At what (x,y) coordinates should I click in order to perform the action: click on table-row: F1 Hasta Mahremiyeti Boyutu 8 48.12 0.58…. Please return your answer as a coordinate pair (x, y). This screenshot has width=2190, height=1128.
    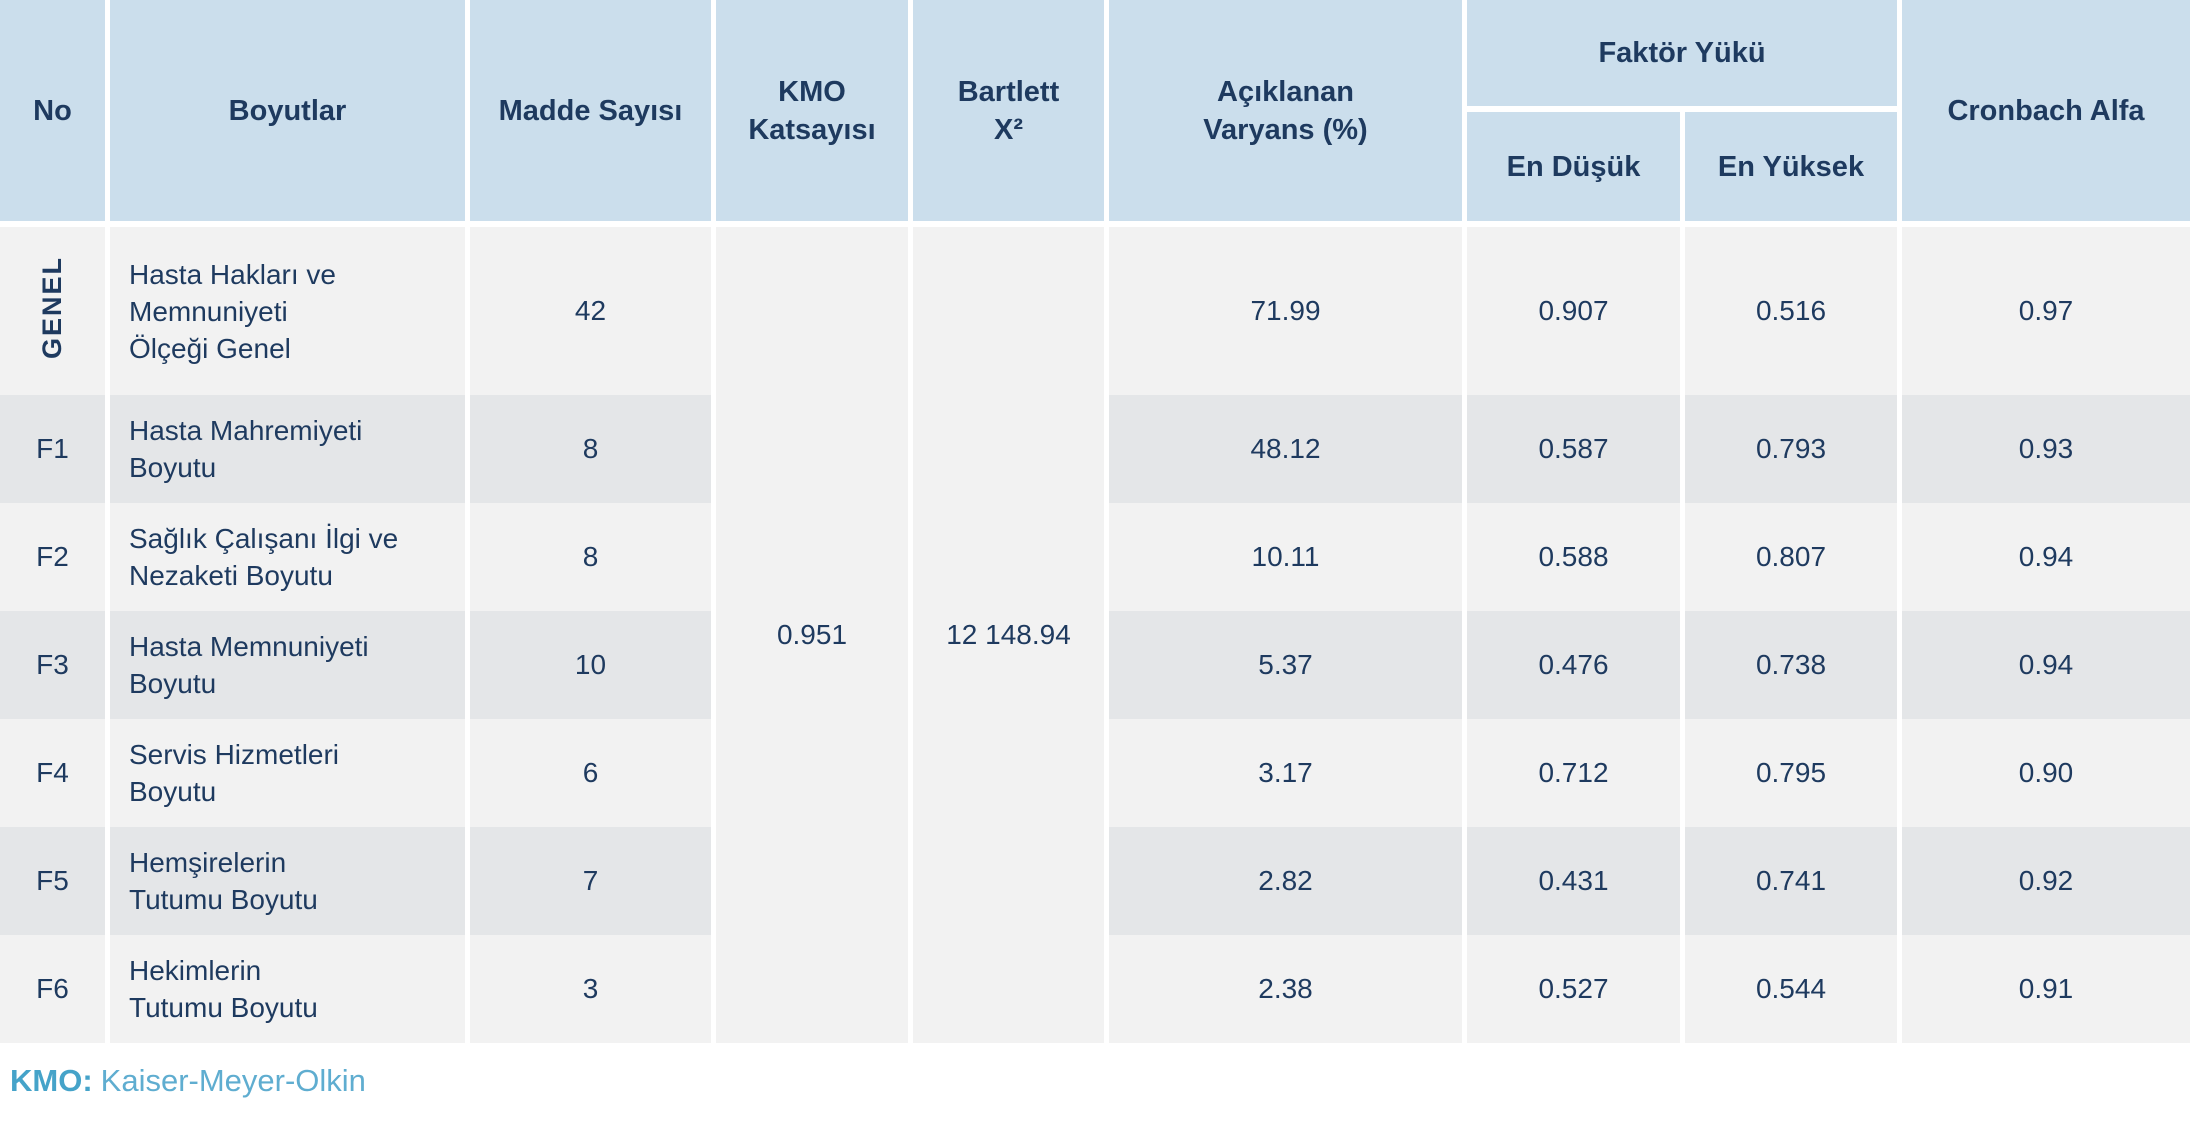
    Looking at the image, I should click on (1095, 449).